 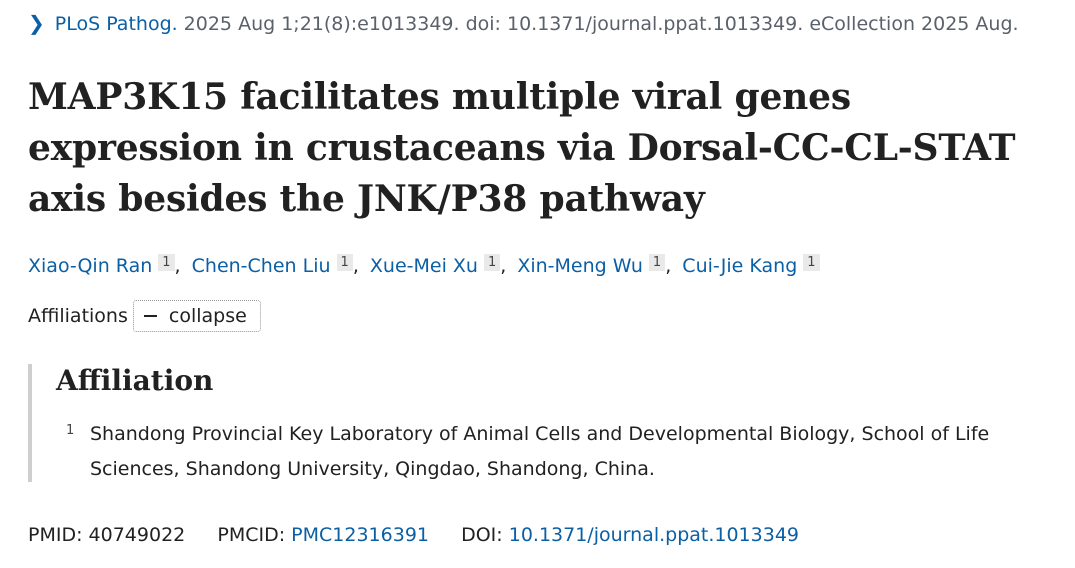 What do you see at coordinates (261, 266) in the screenshot?
I see `author-link: Chen-Chen Liu` at bounding box center [261, 266].